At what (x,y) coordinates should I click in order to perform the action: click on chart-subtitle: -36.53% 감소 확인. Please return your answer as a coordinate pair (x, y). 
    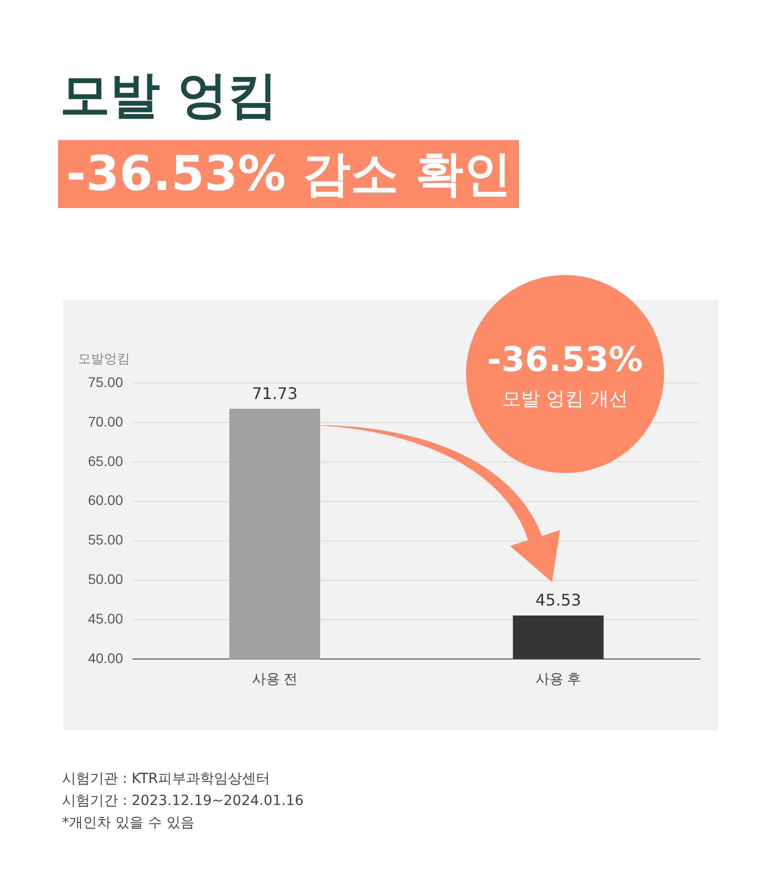
    Looking at the image, I should click on (289, 174).